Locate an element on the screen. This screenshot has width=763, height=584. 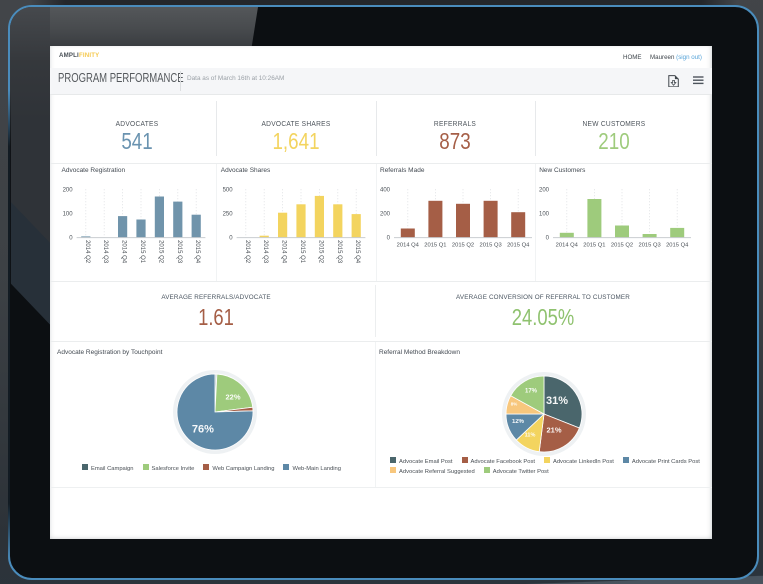
svg-text: 250 is located at coordinates (228, 215).